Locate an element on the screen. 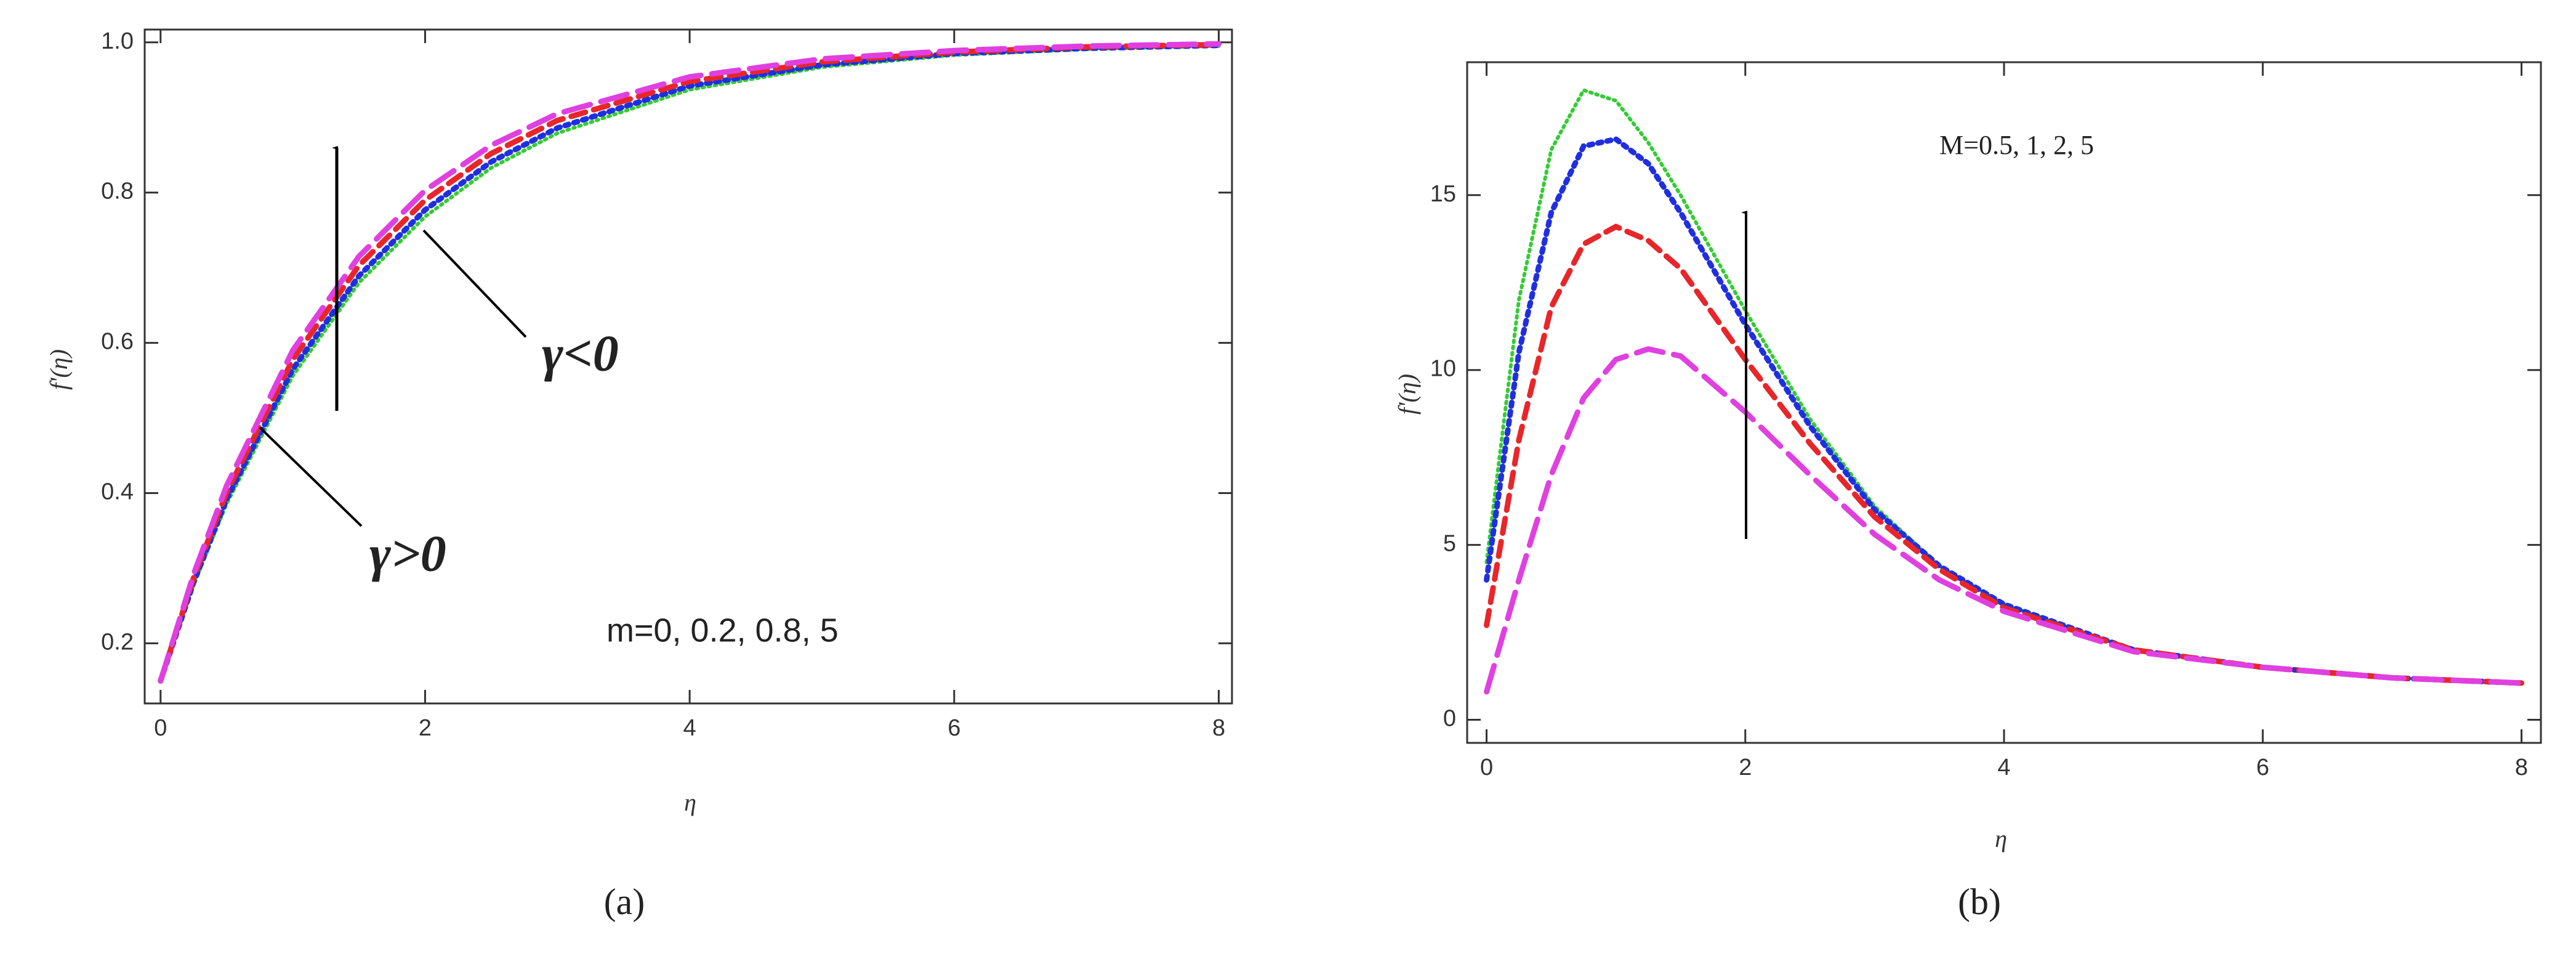 This screenshot has height=956, width=2576. caption: (a) is located at coordinates (624, 901).